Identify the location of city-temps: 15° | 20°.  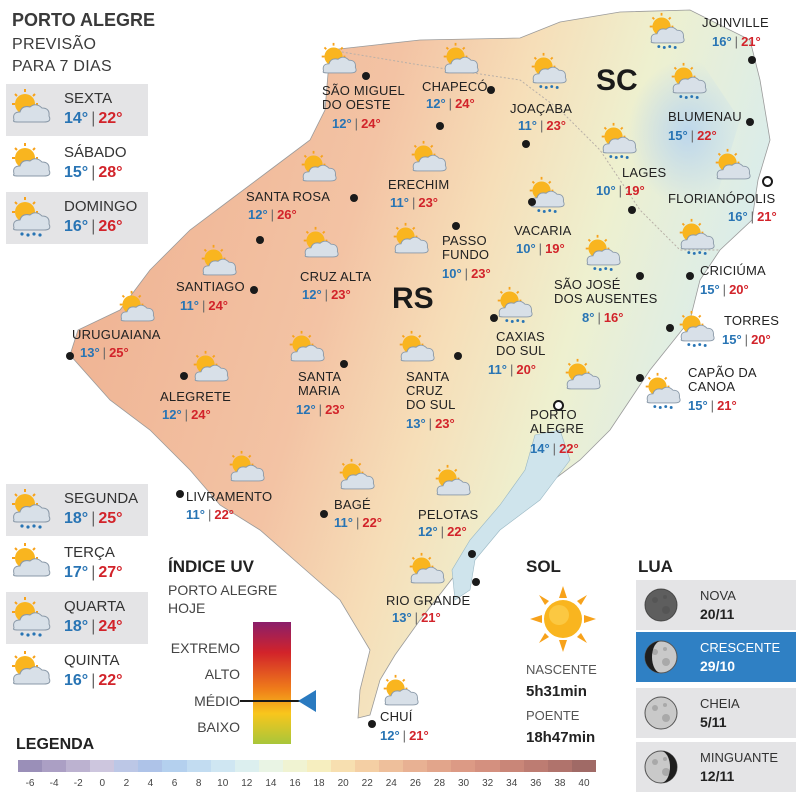
(746, 339).